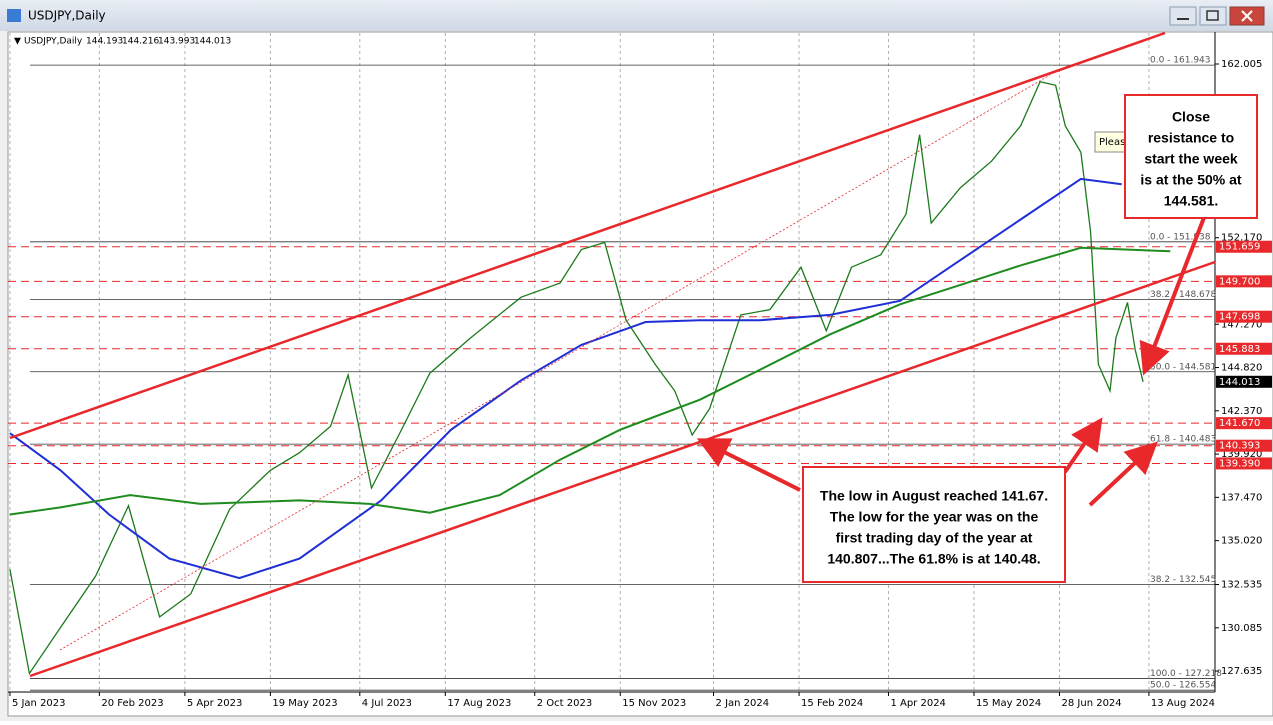 The height and width of the screenshot is (725, 1273). Describe the element at coordinates (304, 703) in the screenshot. I see `x-tick-label: 19 May 2023` at that location.